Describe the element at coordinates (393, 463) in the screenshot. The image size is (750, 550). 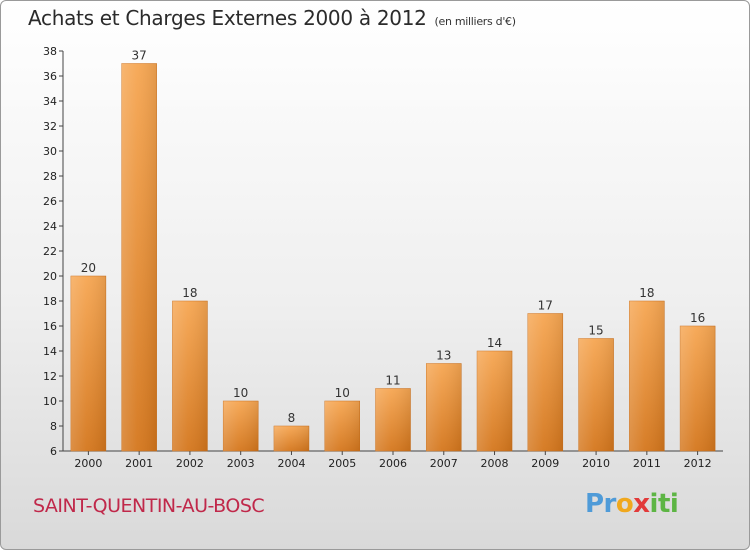
I see `x-tick-label: 2006` at that location.